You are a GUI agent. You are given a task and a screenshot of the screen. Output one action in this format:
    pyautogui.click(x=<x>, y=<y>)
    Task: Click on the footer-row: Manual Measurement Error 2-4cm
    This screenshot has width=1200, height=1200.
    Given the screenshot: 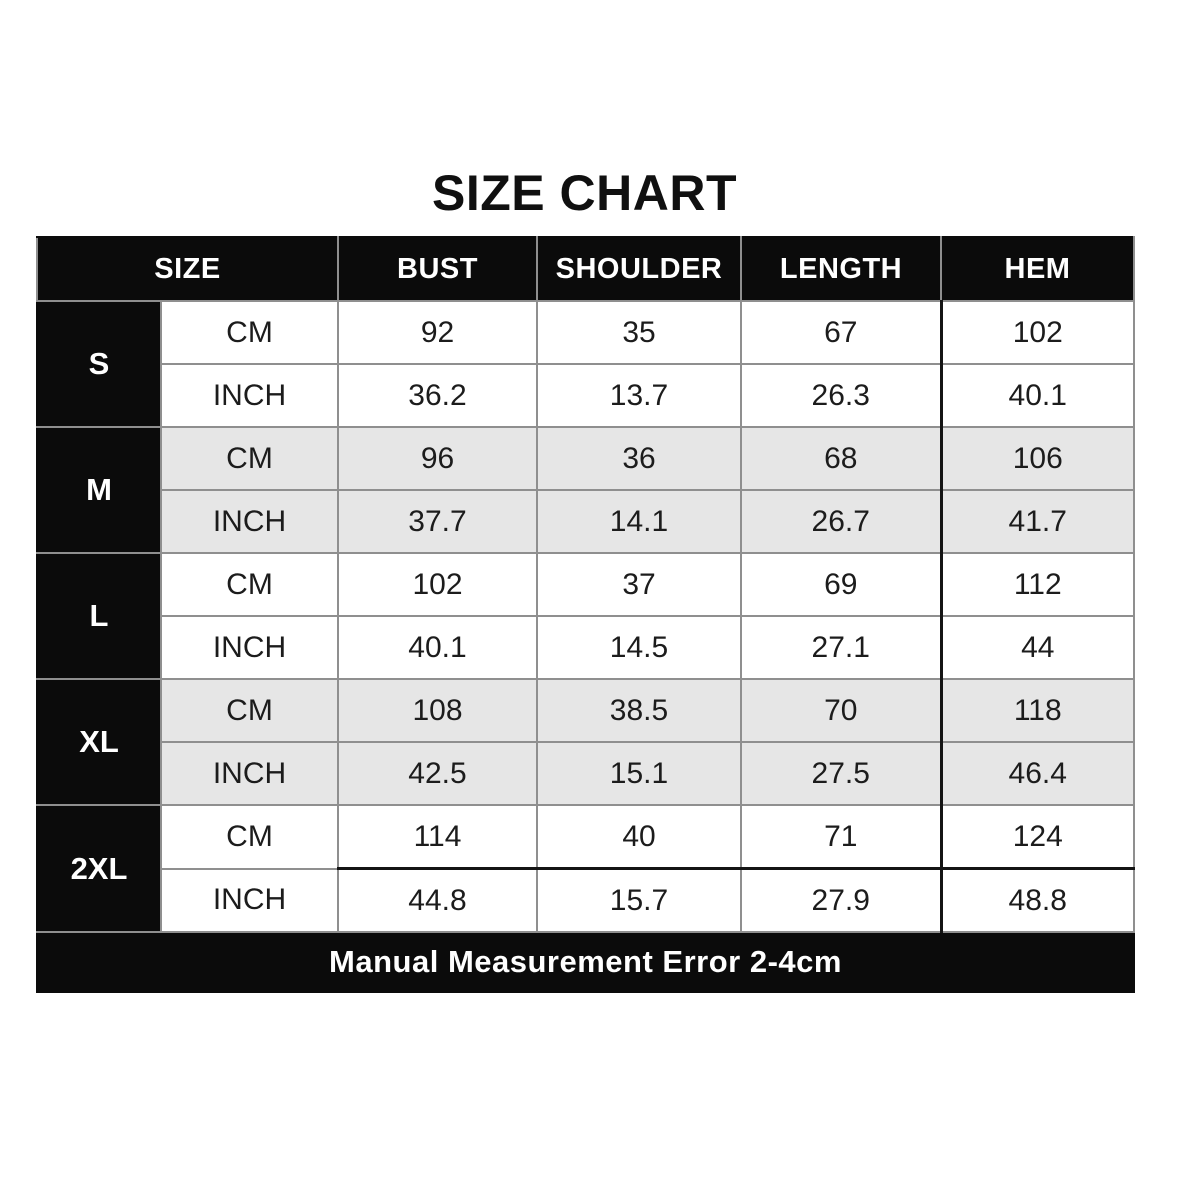 What is the action you would take?
    pyautogui.click(x=585, y=962)
    